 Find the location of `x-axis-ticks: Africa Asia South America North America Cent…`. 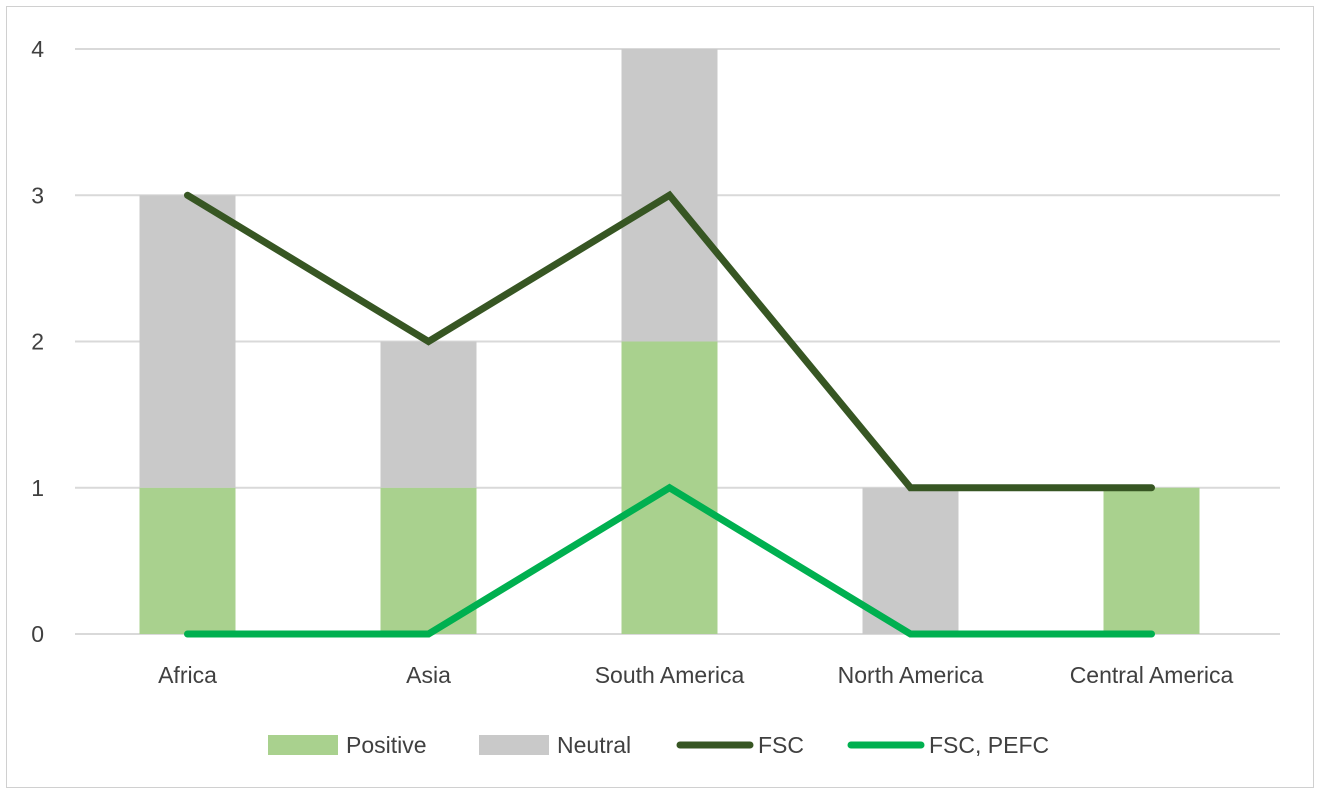

x-axis-ticks: Africa Asia South America North America Cent… is located at coordinates (695, 675).